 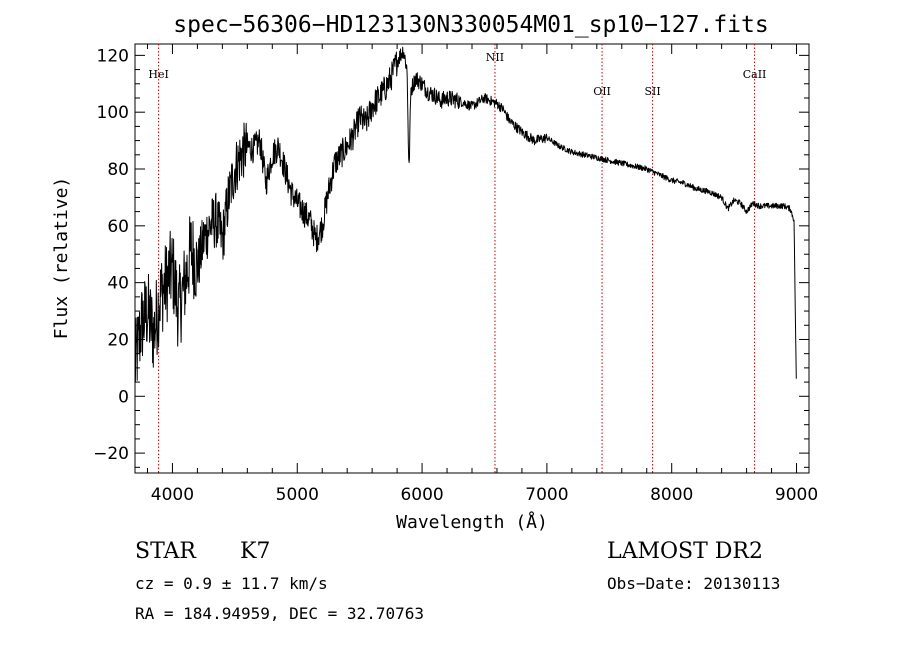 I want to click on redshift-cz: cz = 0.9 ± 11.7 km/s, so click(x=231, y=583).